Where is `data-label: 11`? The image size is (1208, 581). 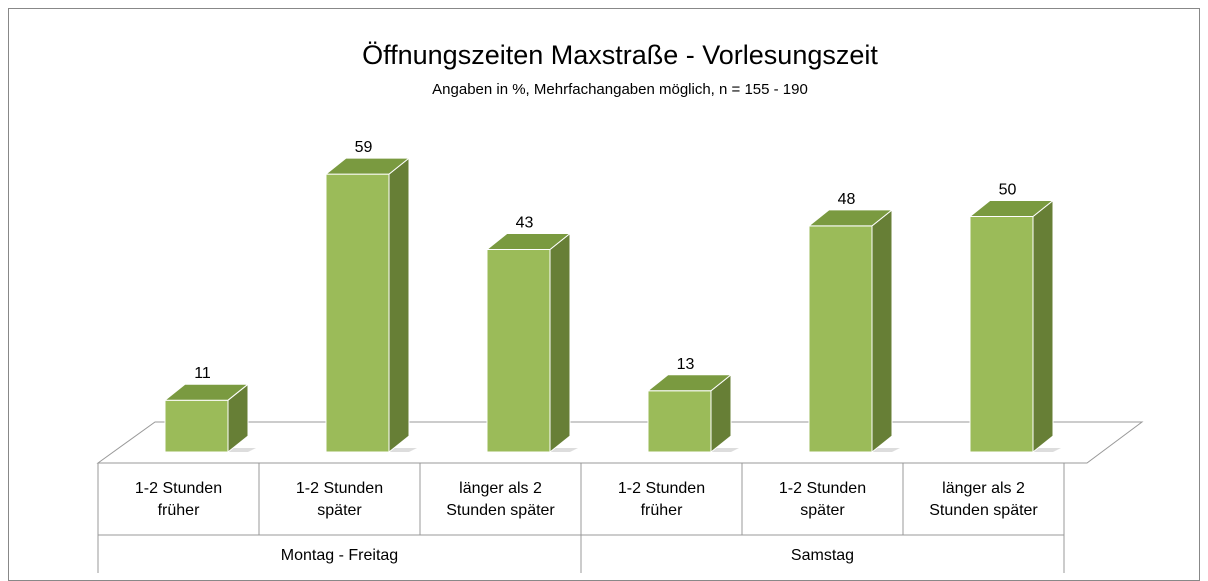 data-label: 11 is located at coordinates (202, 373).